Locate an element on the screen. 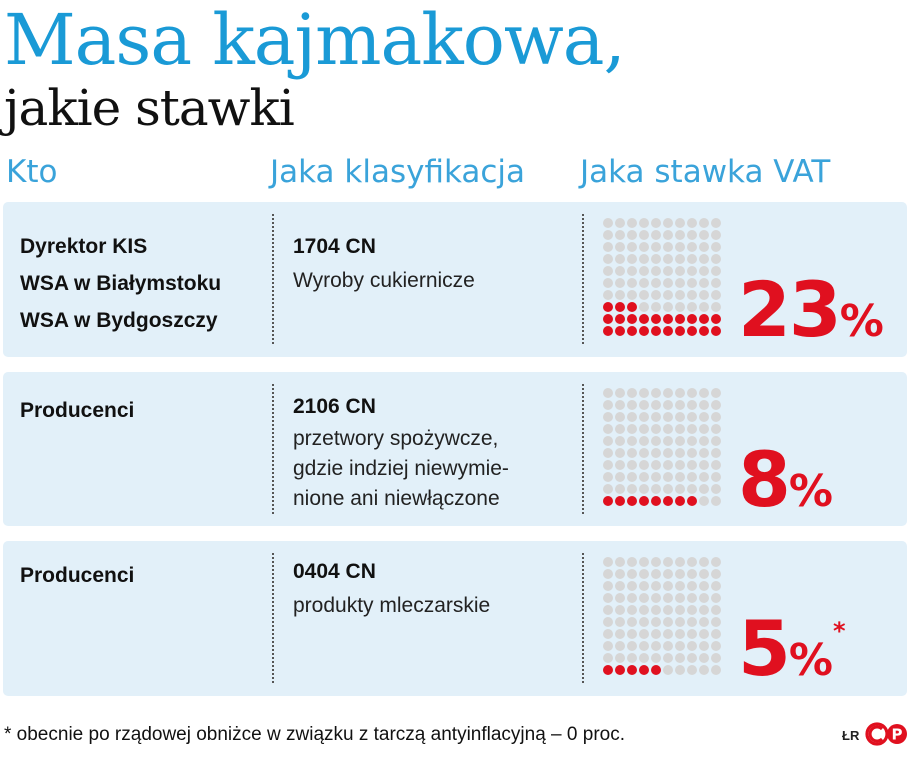 The width and height of the screenshot is (919, 760). vat-rate: 8% is located at coordinates (785, 486).